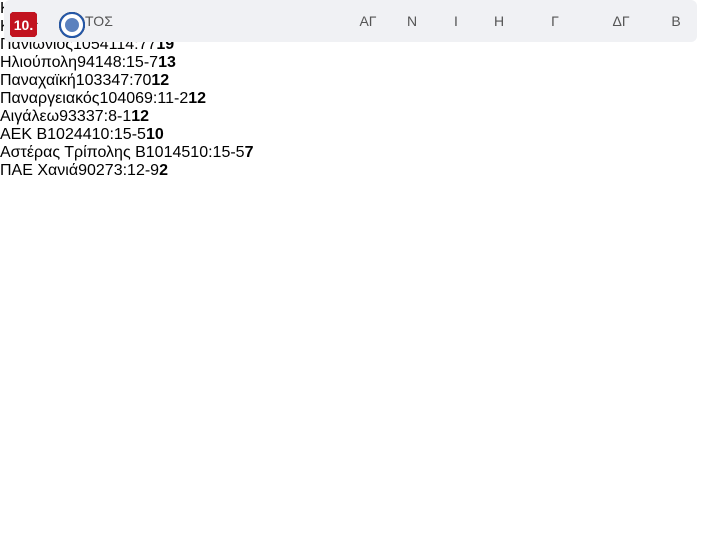  What do you see at coordinates (30, 116) in the screenshot?
I see `team-name: Αιγάλεω` at bounding box center [30, 116].